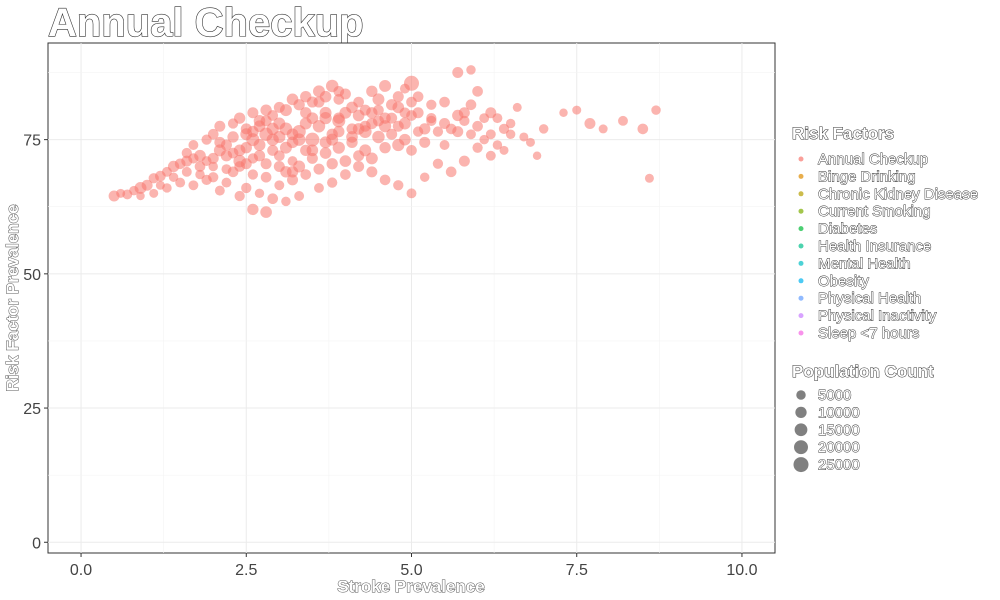 The height and width of the screenshot is (600, 1000). What do you see at coordinates (577, 570) in the screenshot?
I see `x-tick-label: 7.5` at bounding box center [577, 570].